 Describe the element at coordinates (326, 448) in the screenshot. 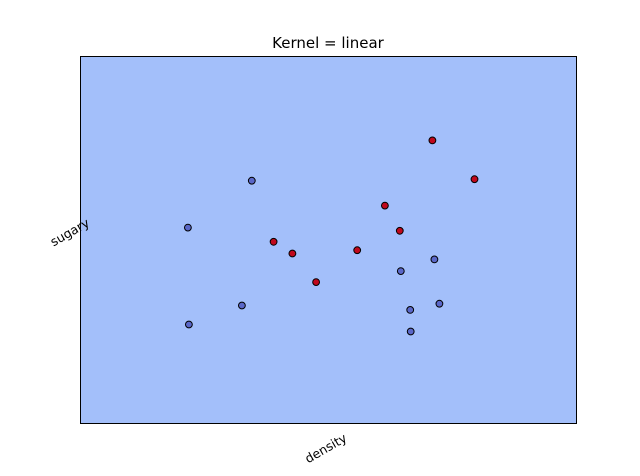

I see `x-axis-label: density` at that location.